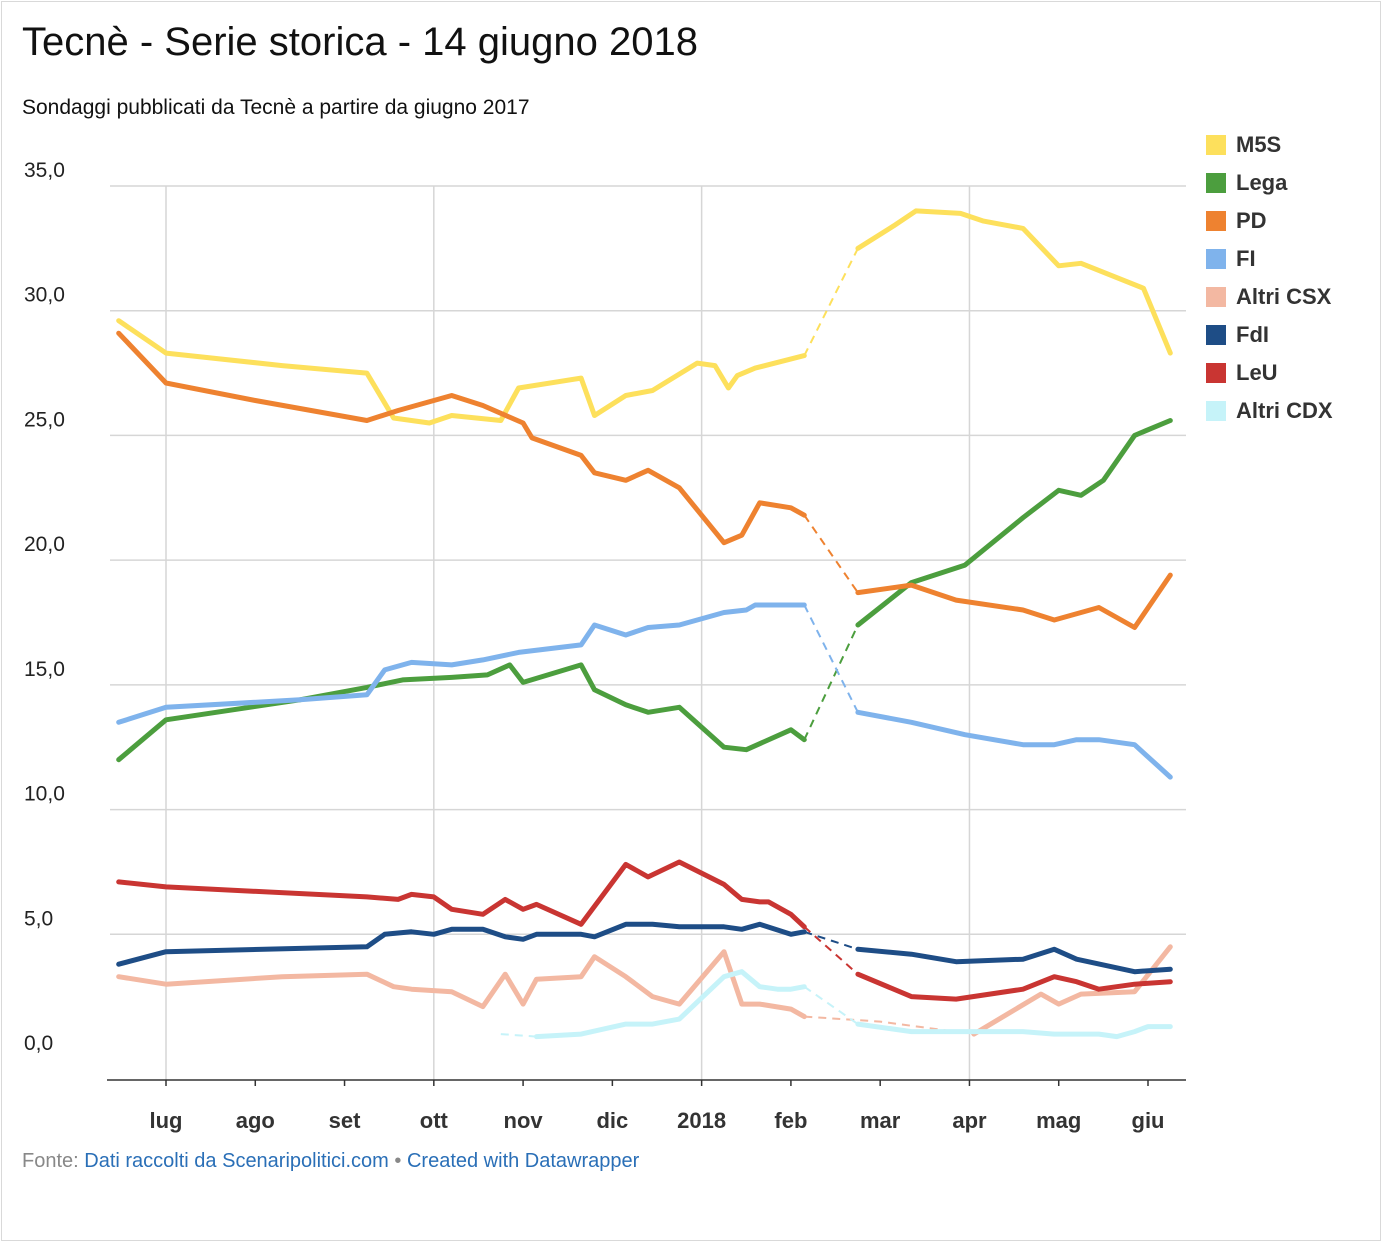  I want to click on legend-swatch-fdi, so click(1216, 335).